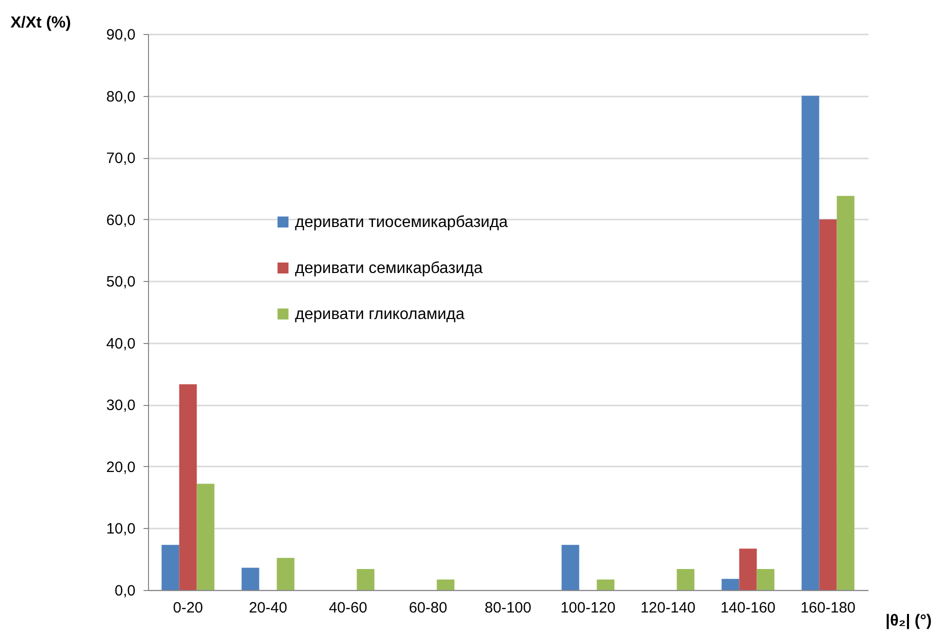  Describe the element at coordinates (121, 343) in the screenshot. I see `y-tick-label: 40,0` at that location.